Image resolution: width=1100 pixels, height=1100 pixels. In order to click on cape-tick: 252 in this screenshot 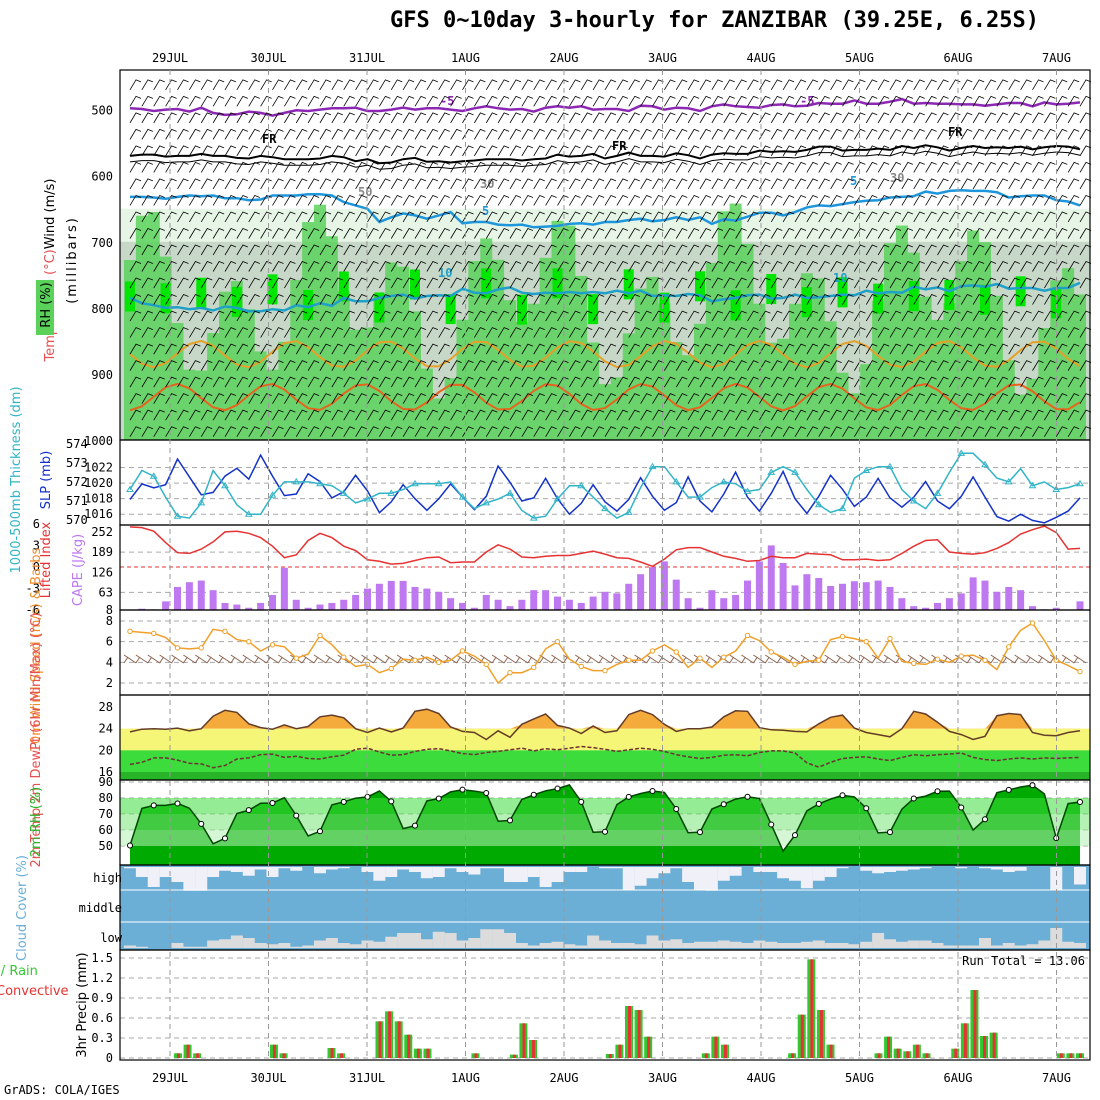, I will do `click(102, 532)`.